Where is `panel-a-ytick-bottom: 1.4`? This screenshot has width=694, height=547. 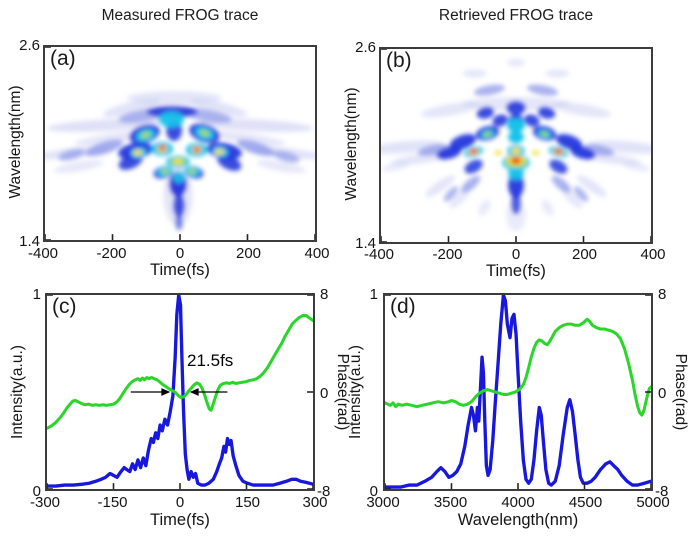 panel-a-ytick-bottom: 1.4 is located at coordinates (29, 241).